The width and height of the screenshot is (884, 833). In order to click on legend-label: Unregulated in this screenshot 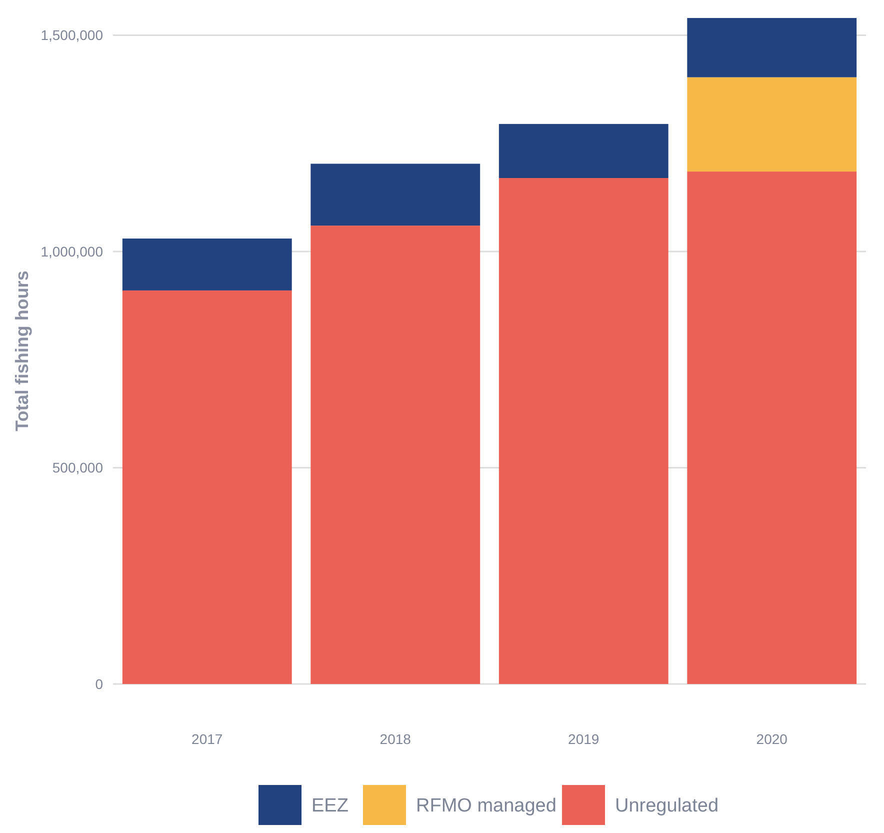, I will do `click(667, 806)`.